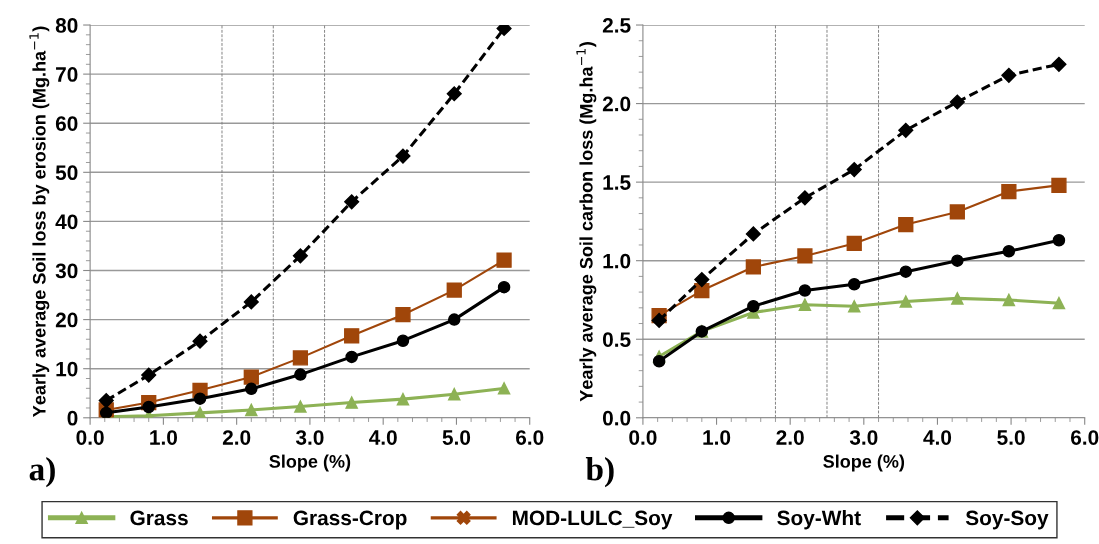 This screenshot has width=1099, height=544. I want to click on legend-label: Soy-Soy, so click(1007, 520).